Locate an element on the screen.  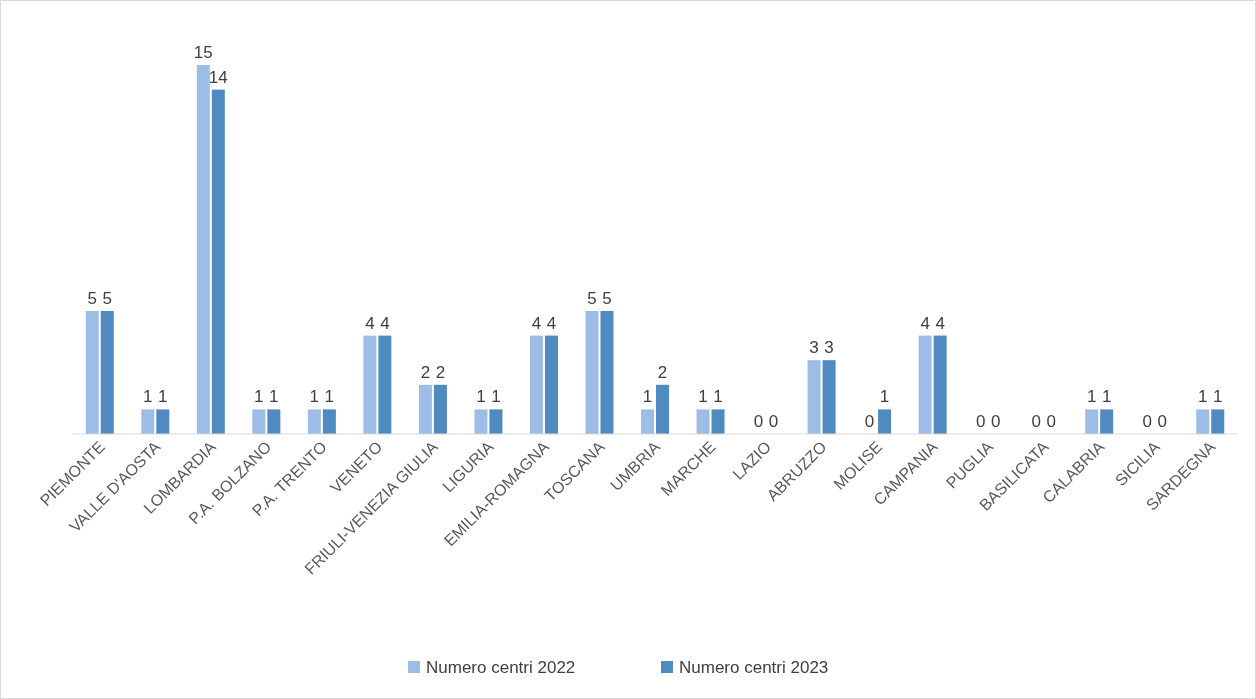
legend-label: Numero centri 2023 is located at coordinates (754, 667).